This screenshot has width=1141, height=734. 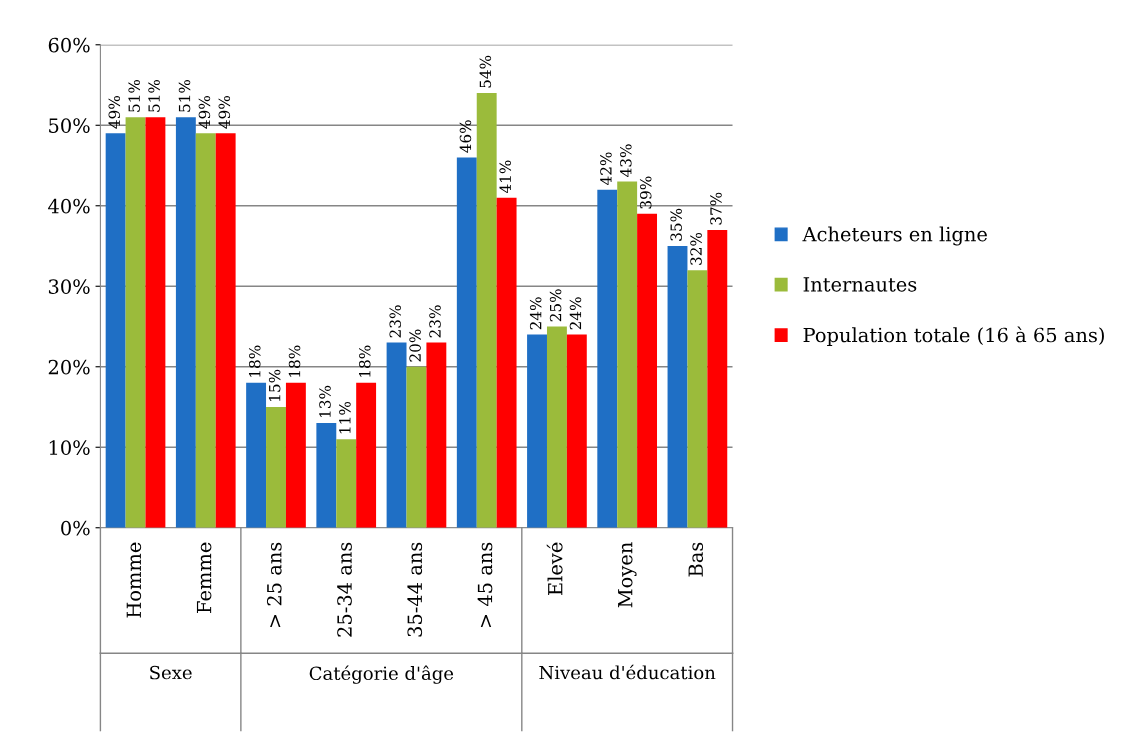 What do you see at coordinates (204, 577) in the screenshot?
I see `x-tick-label: Femme` at bounding box center [204, 577].